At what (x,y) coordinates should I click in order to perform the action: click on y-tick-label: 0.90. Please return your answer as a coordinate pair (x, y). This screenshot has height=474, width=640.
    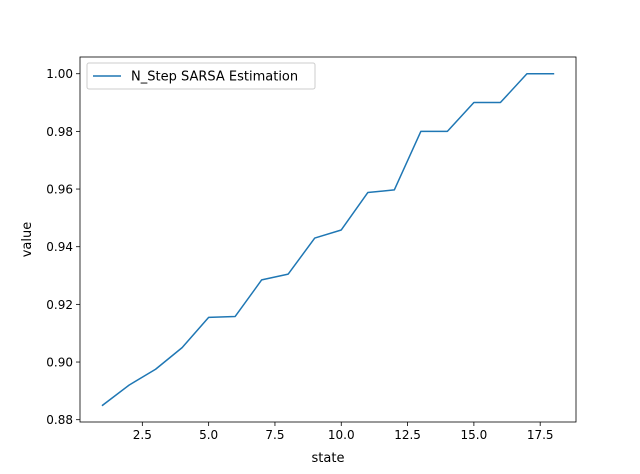
    Looking at the image, I should click on (59, 363).